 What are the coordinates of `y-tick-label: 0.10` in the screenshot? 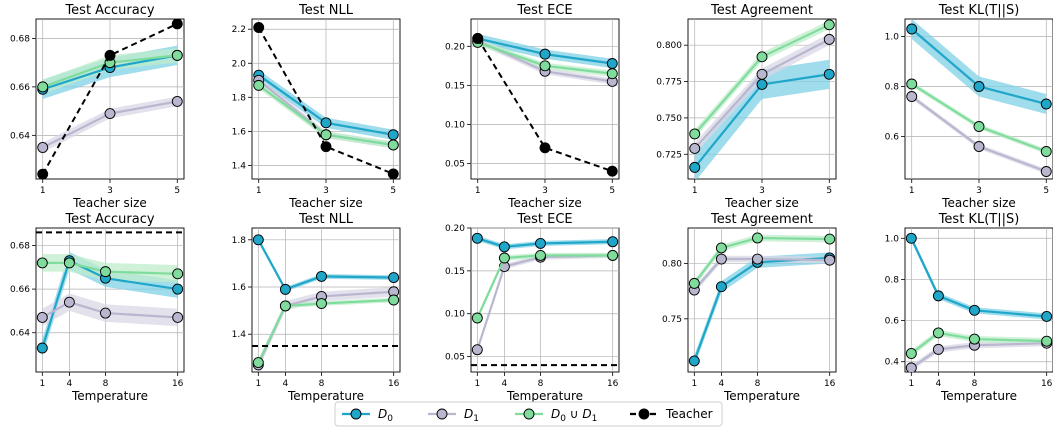 It's located at (455, 315).